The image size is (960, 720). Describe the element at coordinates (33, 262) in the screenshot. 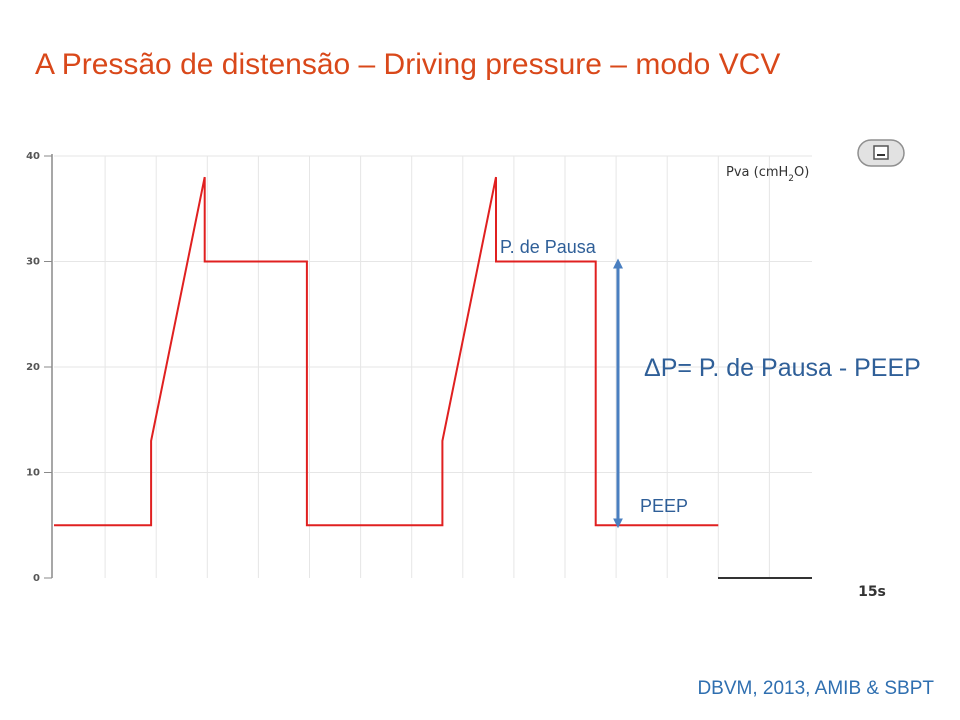

I see `y-tick-label: 30` at that location.